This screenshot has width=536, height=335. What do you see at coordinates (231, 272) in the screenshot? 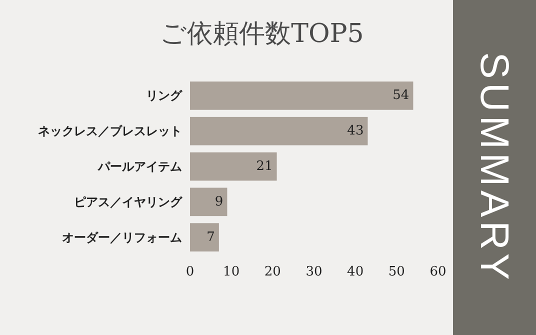
I see `x-tick-label: 10` at bounding box center [231, 272].